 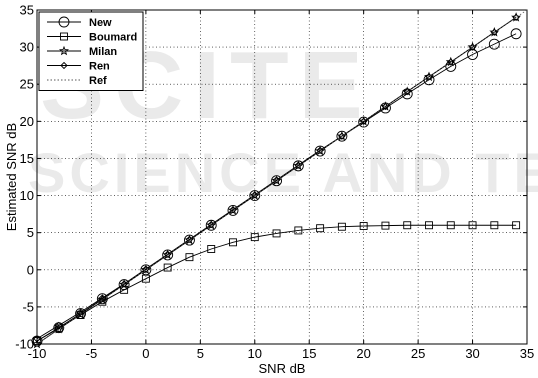 What do you see at coordinates (27, 10) in the screenshot?
I see `y-tick-label: 35` at bounding box center [27, 10].